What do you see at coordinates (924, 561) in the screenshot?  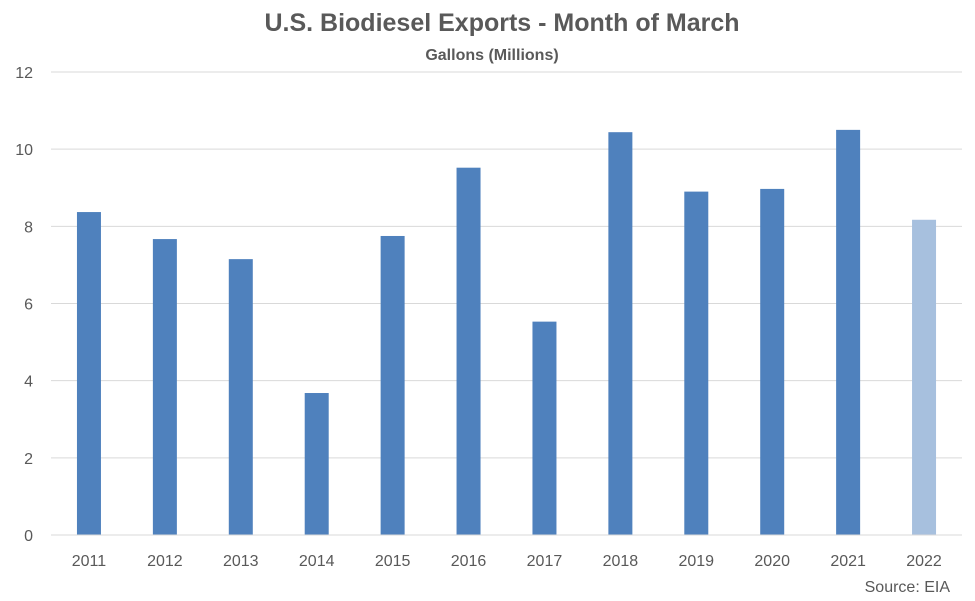 I see `x-tick-label: 2022` at bounding box center [924, 561].